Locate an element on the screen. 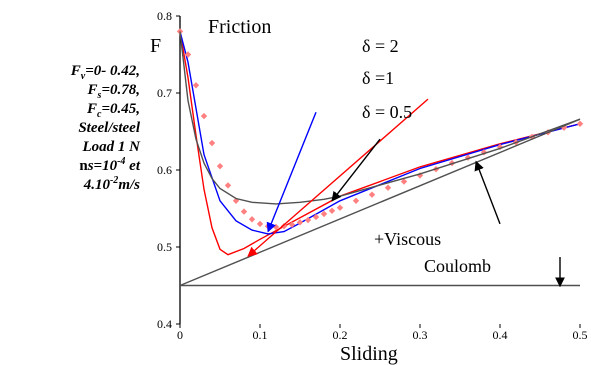 This screenshot has width=591, height=365. annotation-label: δ = 0.5 is located at coordinates (387, 112).